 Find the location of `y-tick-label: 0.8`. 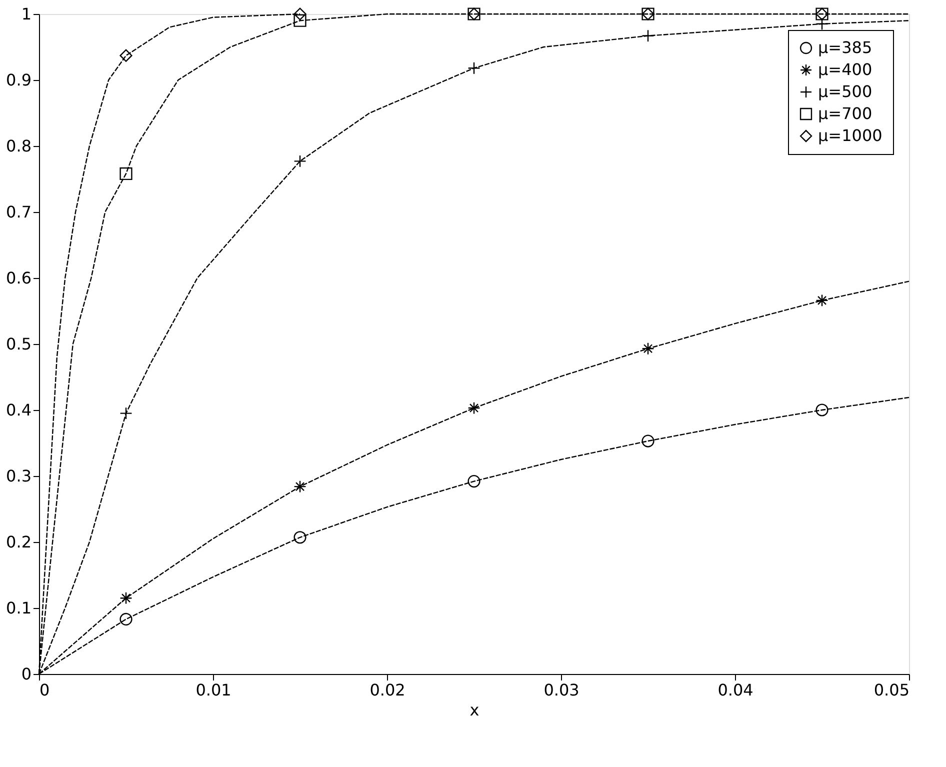

y-tick-label: 0.8 is located at coordinates (19, 146).